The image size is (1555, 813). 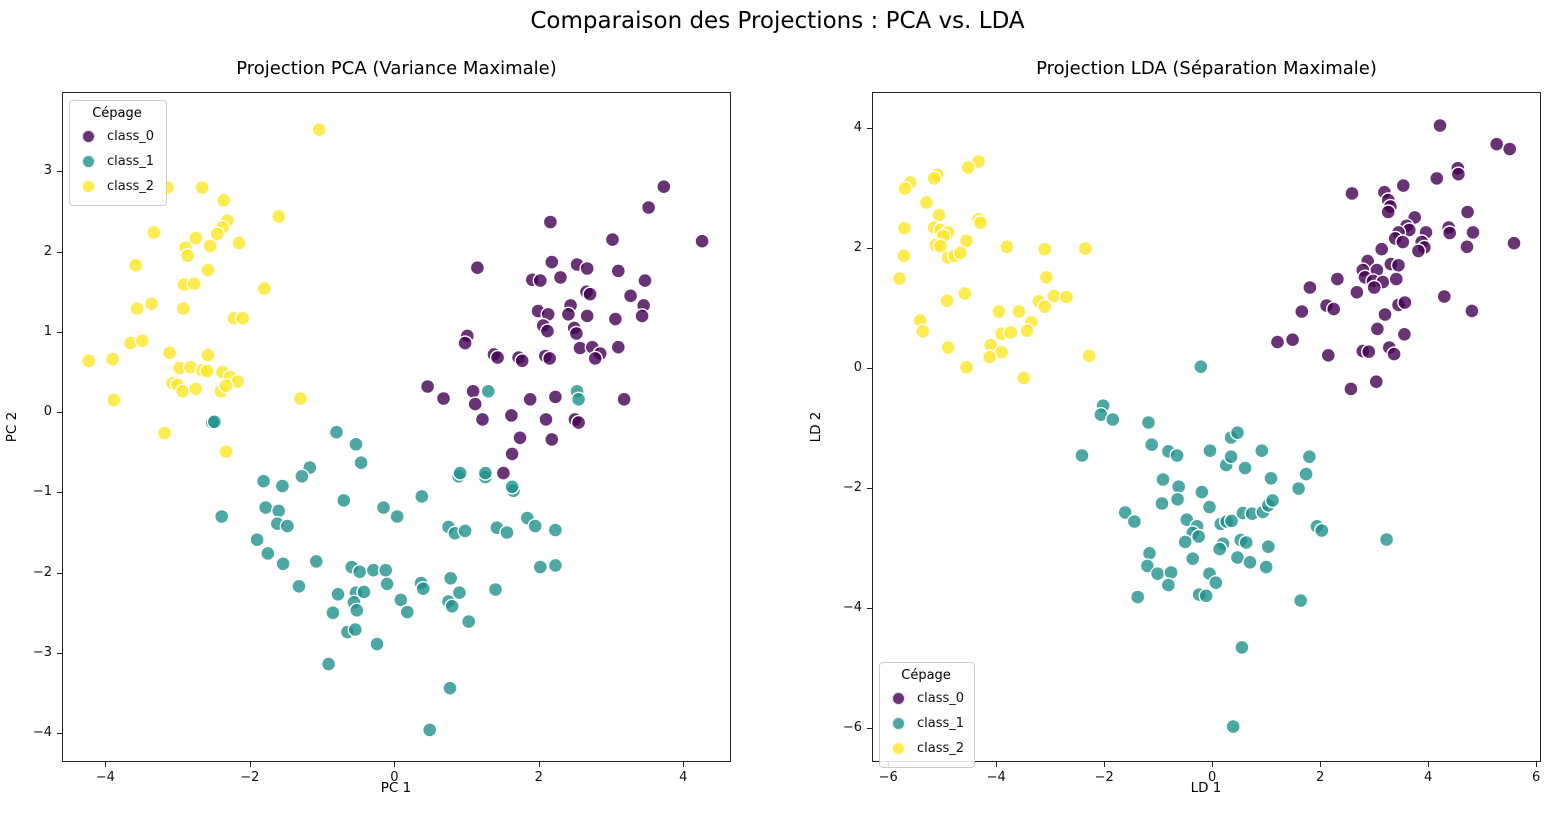 I want to click on class-2-marker-icon, so click(x=898, y=748).